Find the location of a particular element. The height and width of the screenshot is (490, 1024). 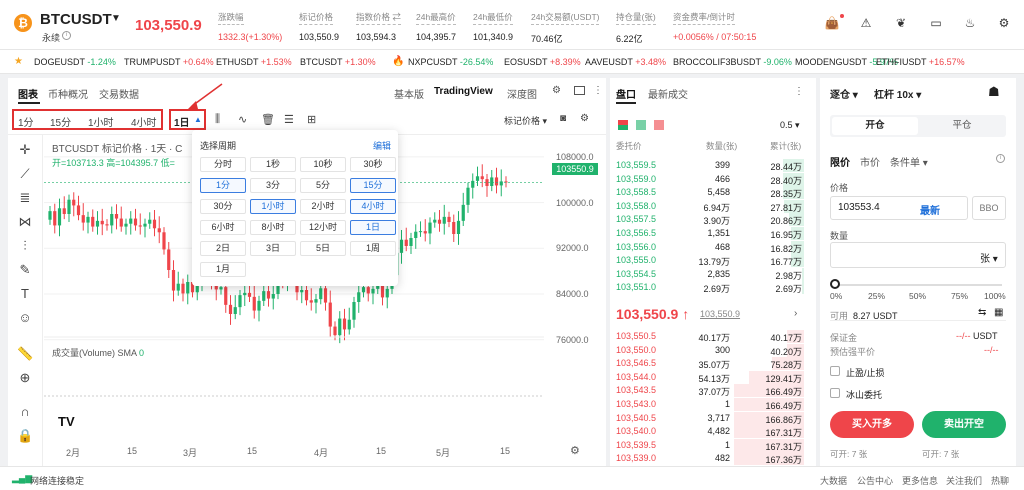

zoom-in-icon: ⊕ is located at coordinates (25, 377).